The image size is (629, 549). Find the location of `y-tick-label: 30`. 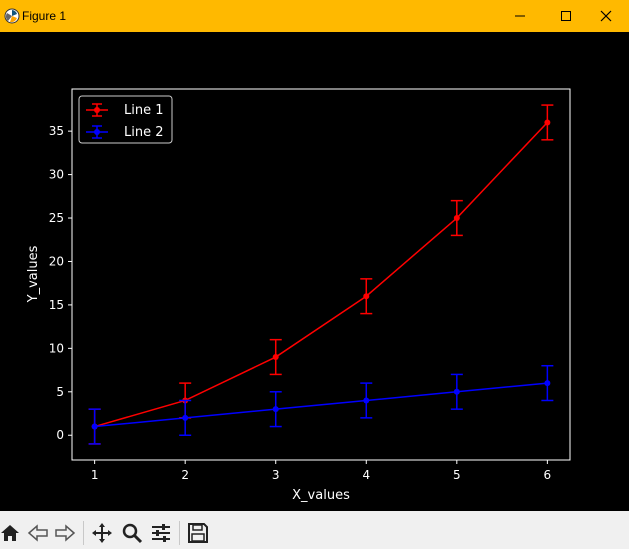

y-tick-label: 30 is located at coordinates (56, 175).